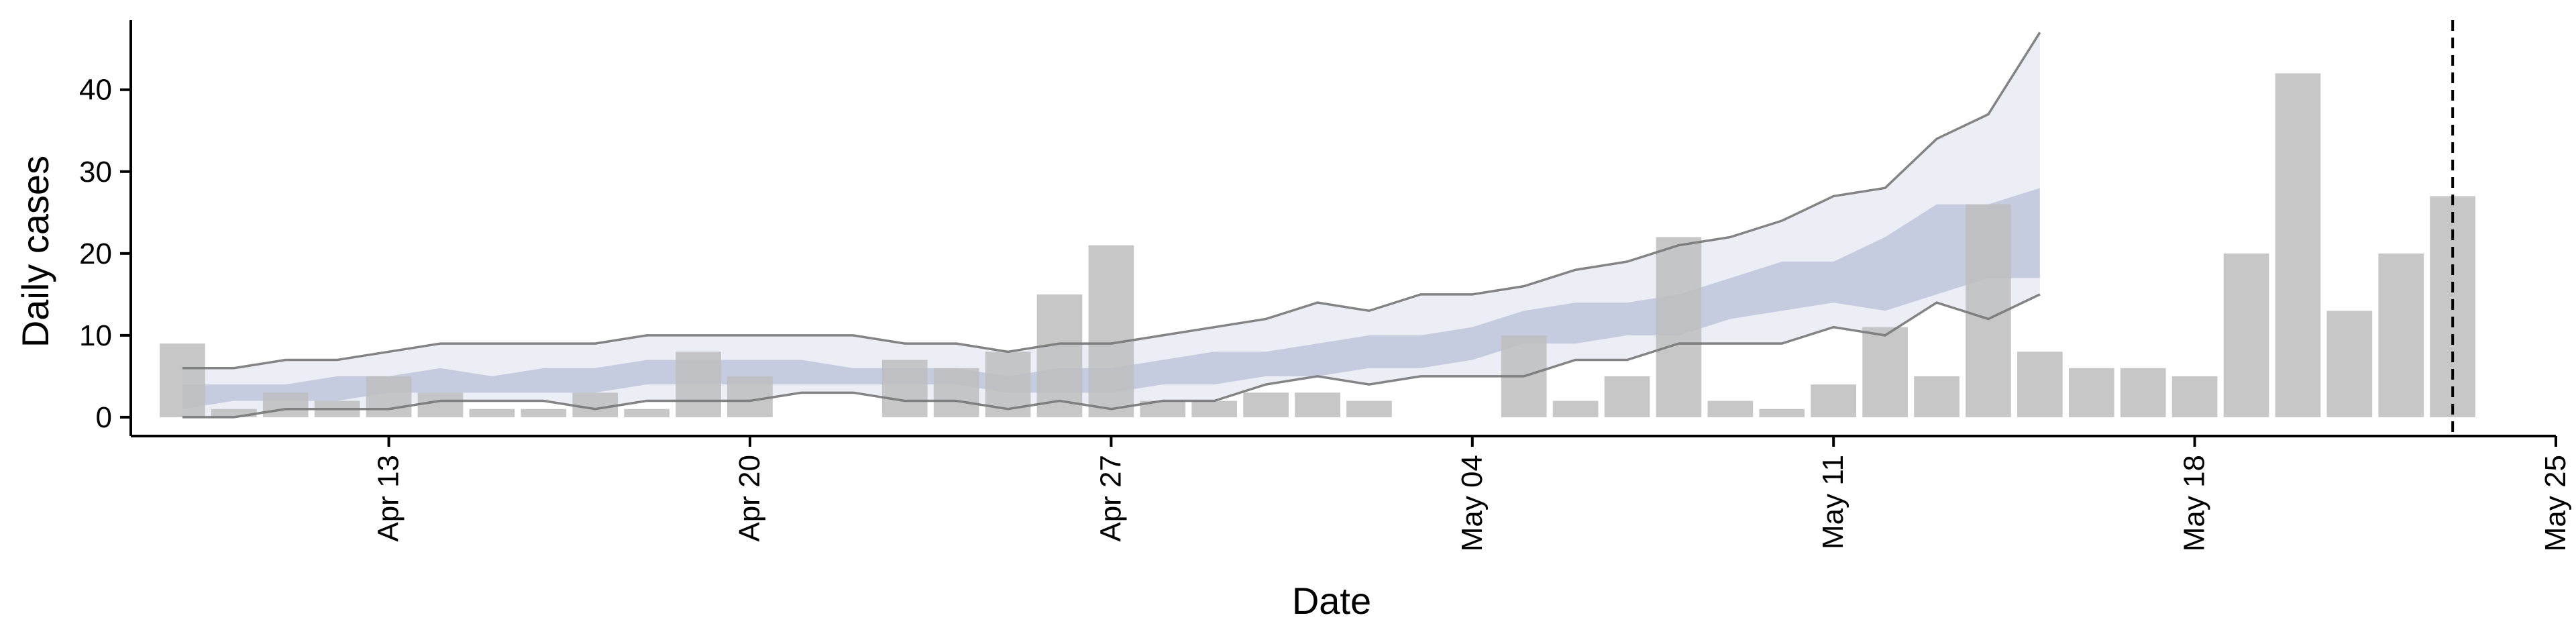 This screenshot has width=2576, height=644. Describe the element at coordinates (2555, 503) in the screenshot. I see `x-tick-label-2020-05-25: May 25` at that location.